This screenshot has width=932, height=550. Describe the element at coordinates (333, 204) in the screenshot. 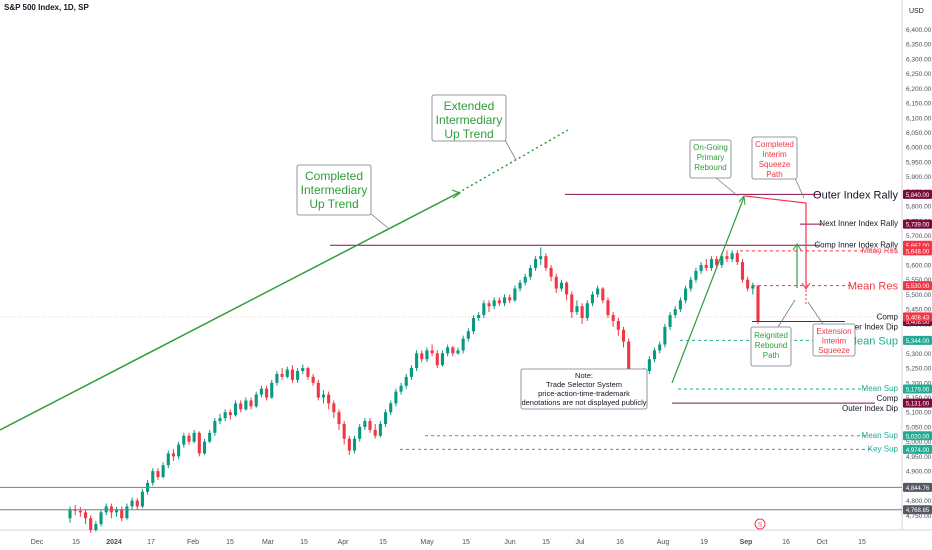

I see `completed-trend-text: Up Trend` at that location.